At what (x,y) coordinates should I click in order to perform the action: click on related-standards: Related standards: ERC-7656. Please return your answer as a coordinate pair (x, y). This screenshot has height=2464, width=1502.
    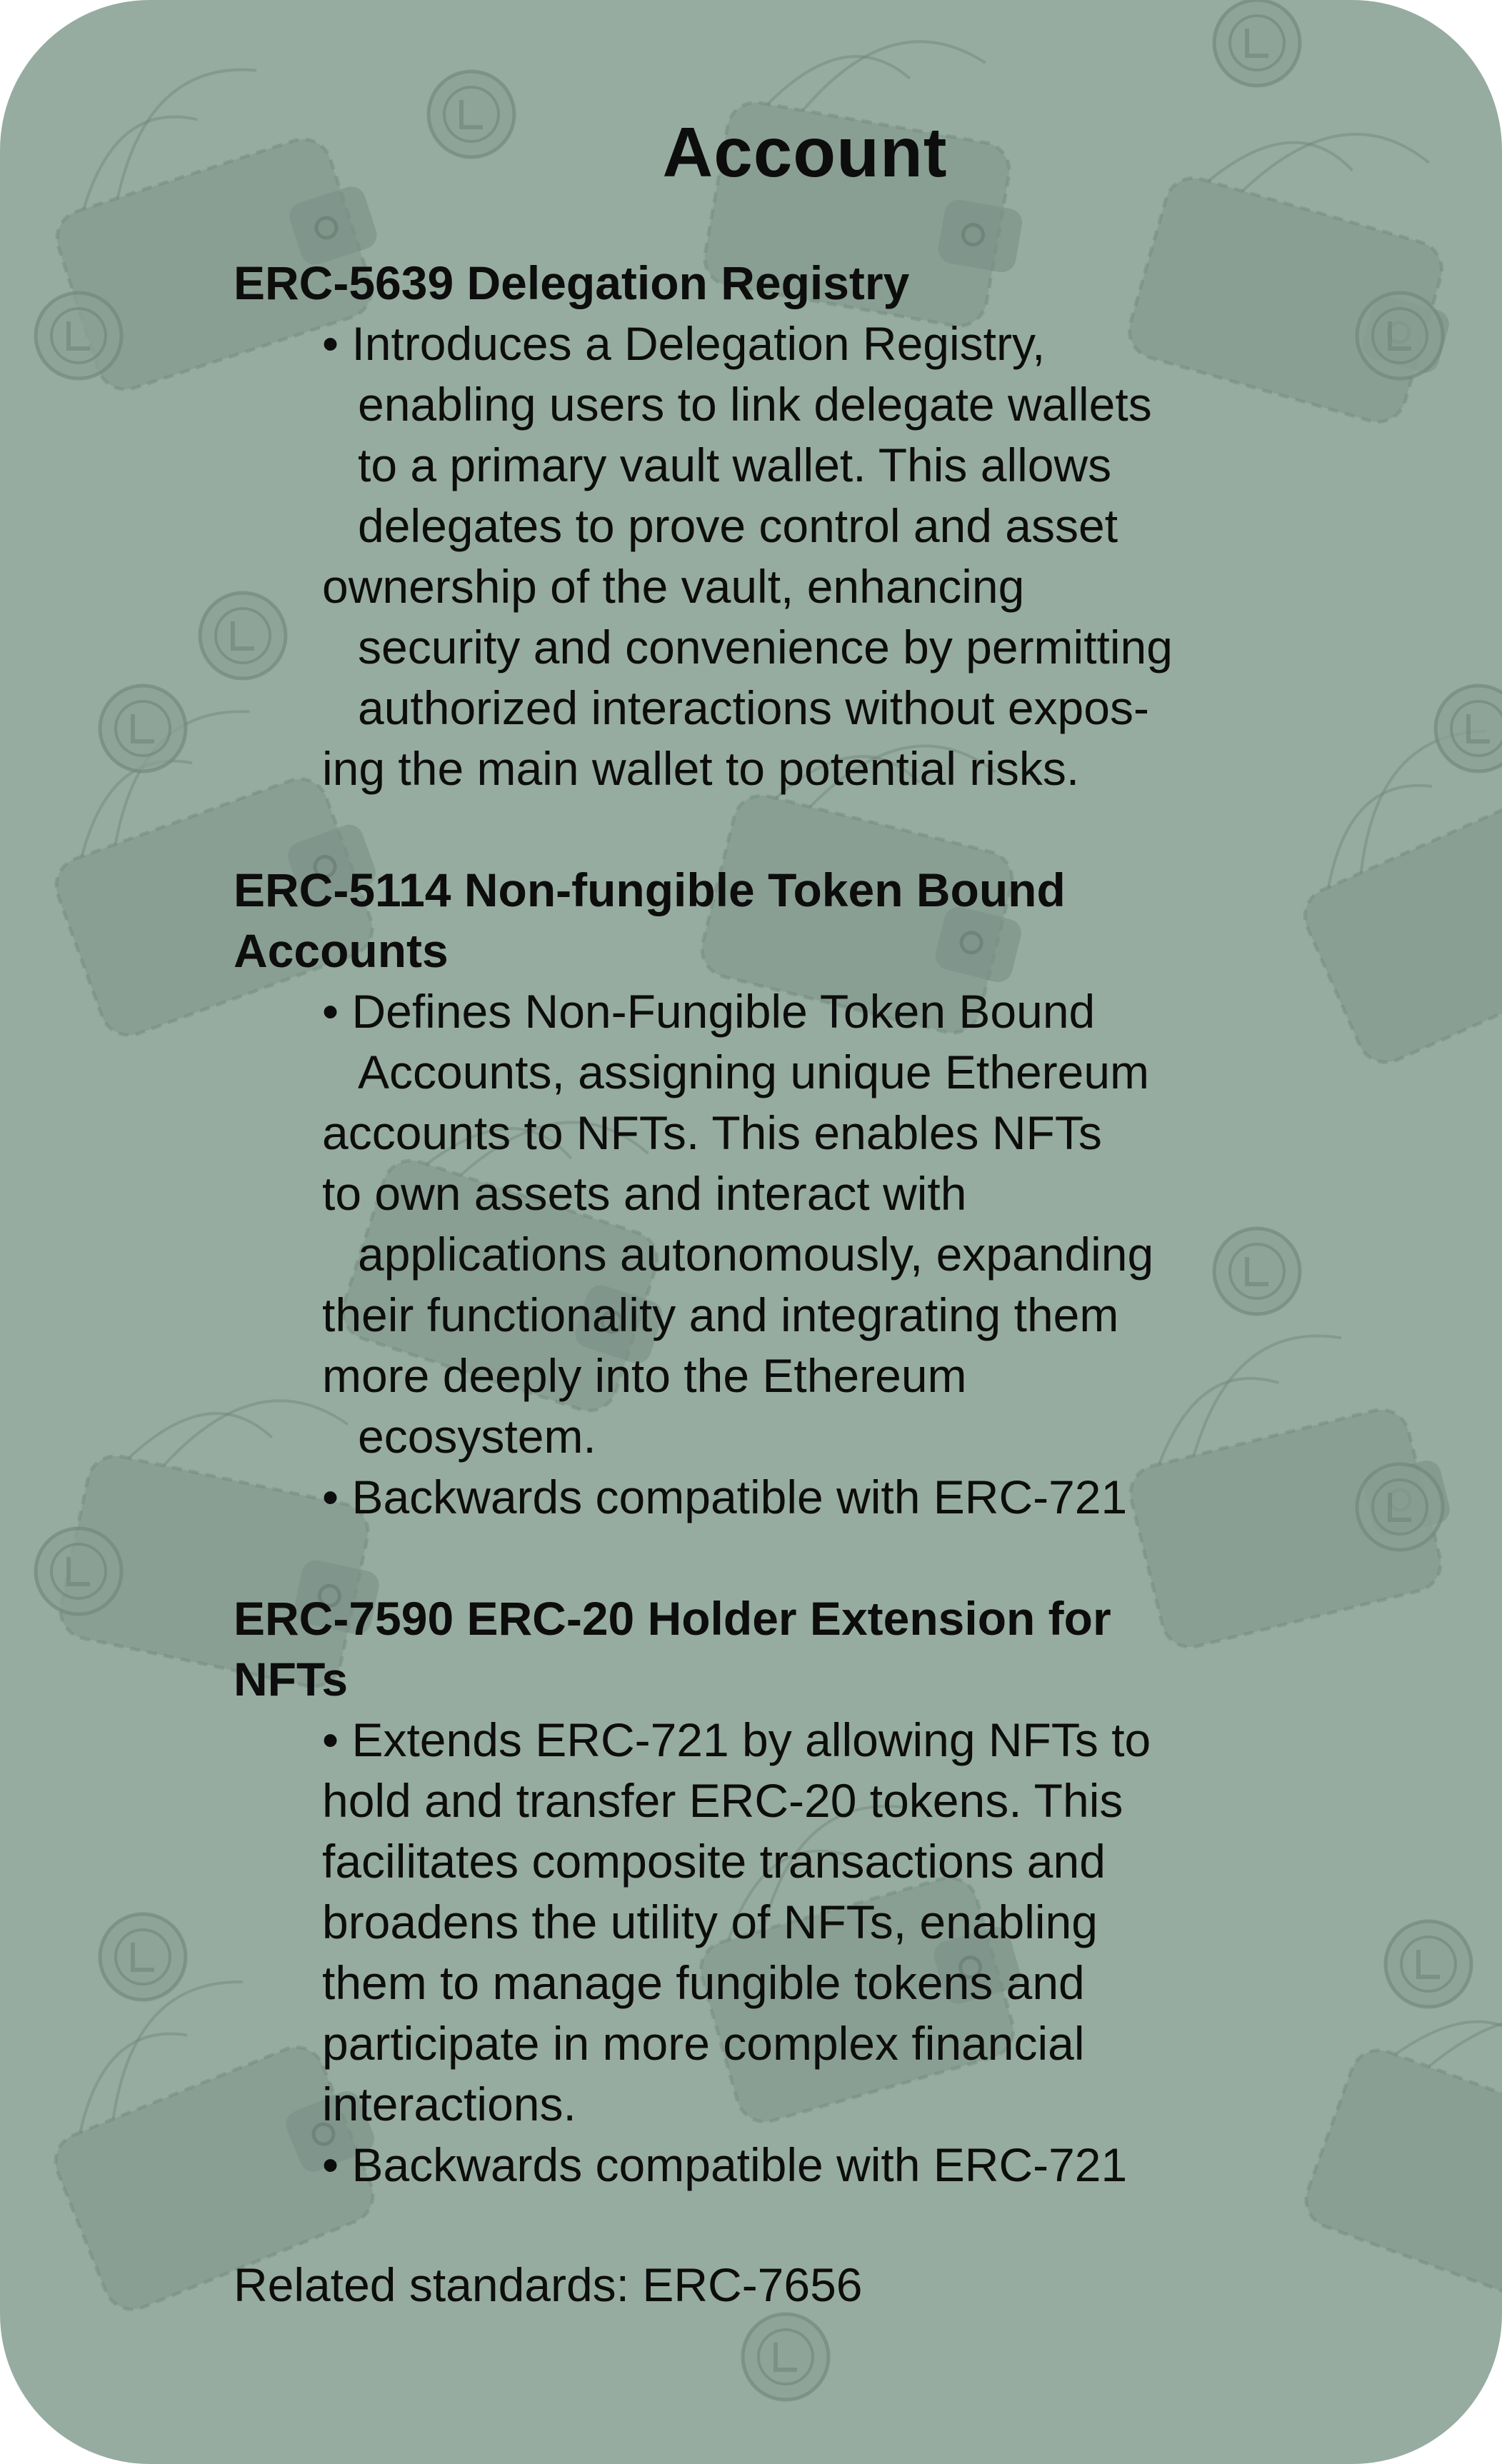
    Looking at the image, I should click on (548, 2284).